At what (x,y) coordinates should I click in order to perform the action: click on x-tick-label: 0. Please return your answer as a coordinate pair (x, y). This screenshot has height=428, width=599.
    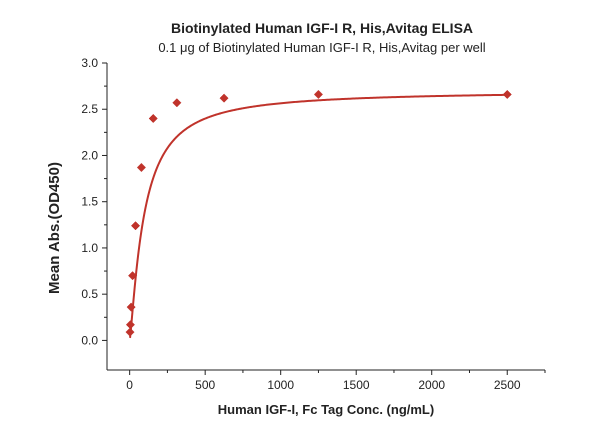
    Looking at the image, I should click on (129, 385).